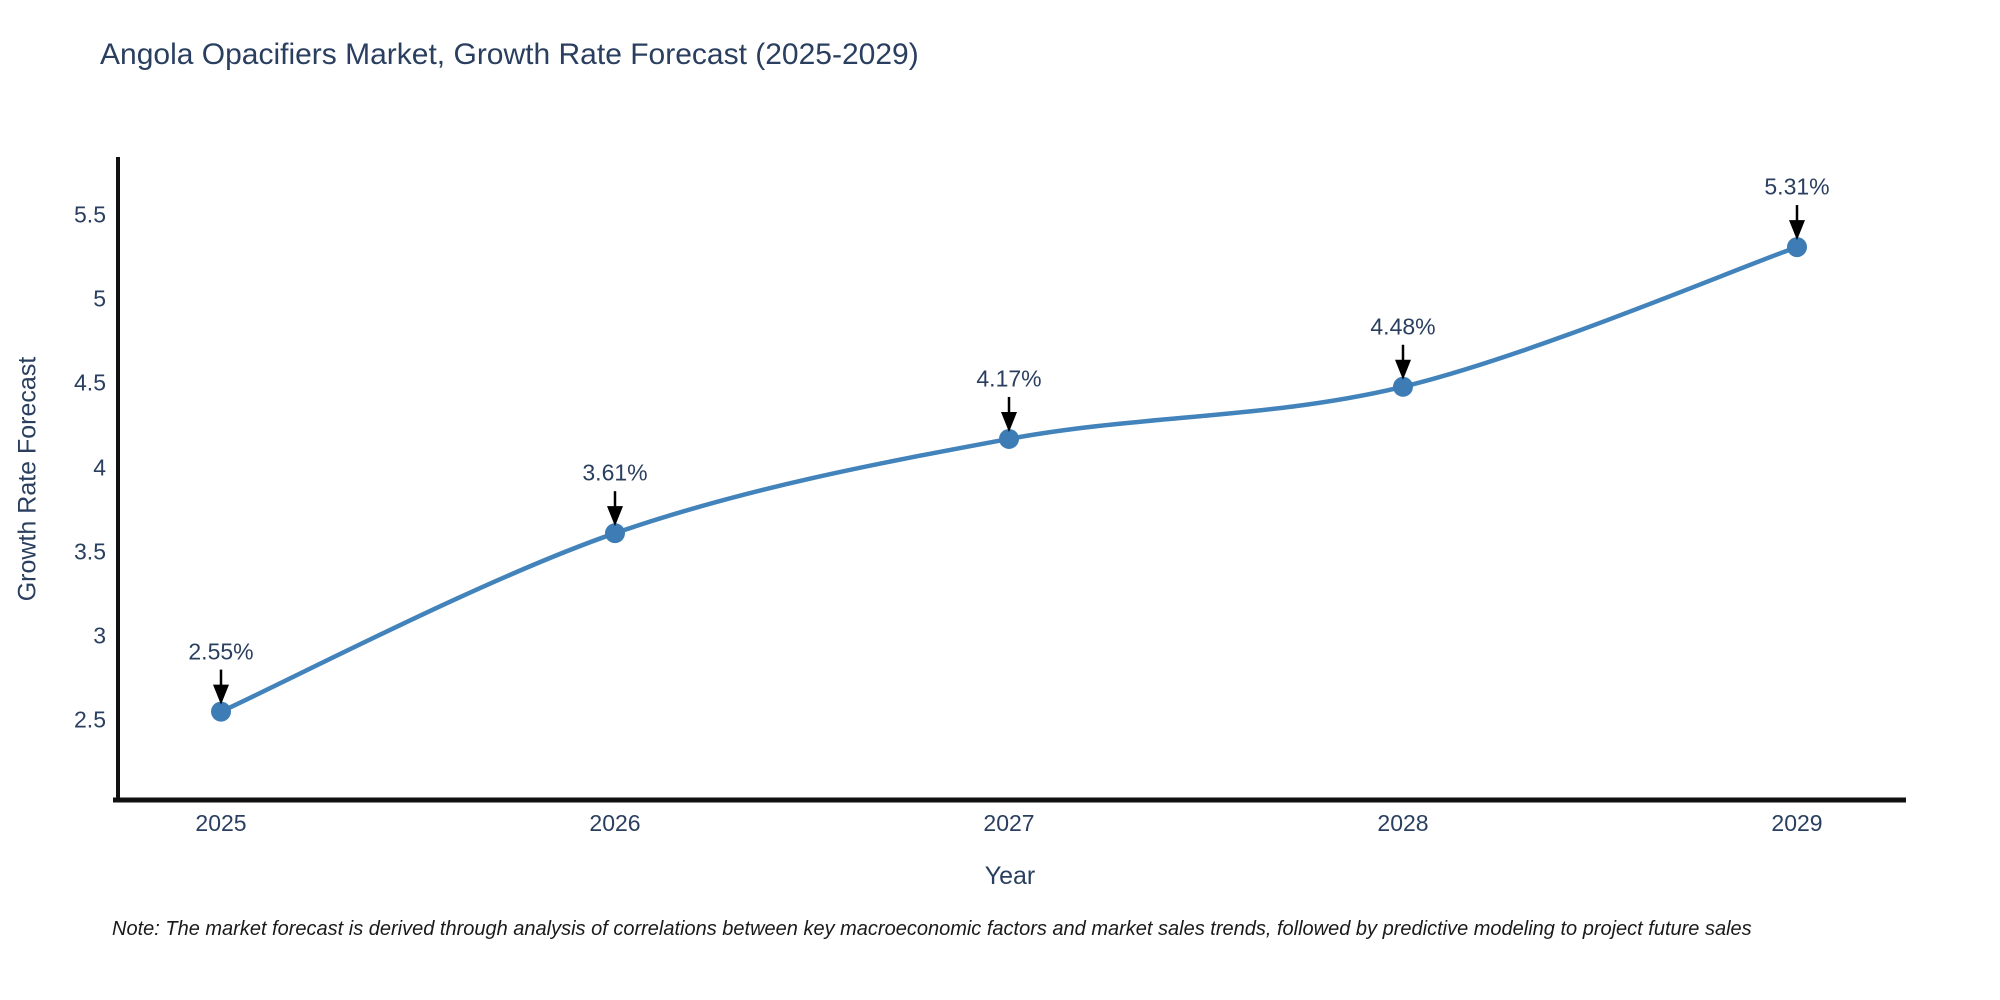 The height and width of the screenshot is (1000, 2000). Describe the element at coordinates (615, 472) in the screenshot. I see `point-annotation-label: 3.61%` at that location.